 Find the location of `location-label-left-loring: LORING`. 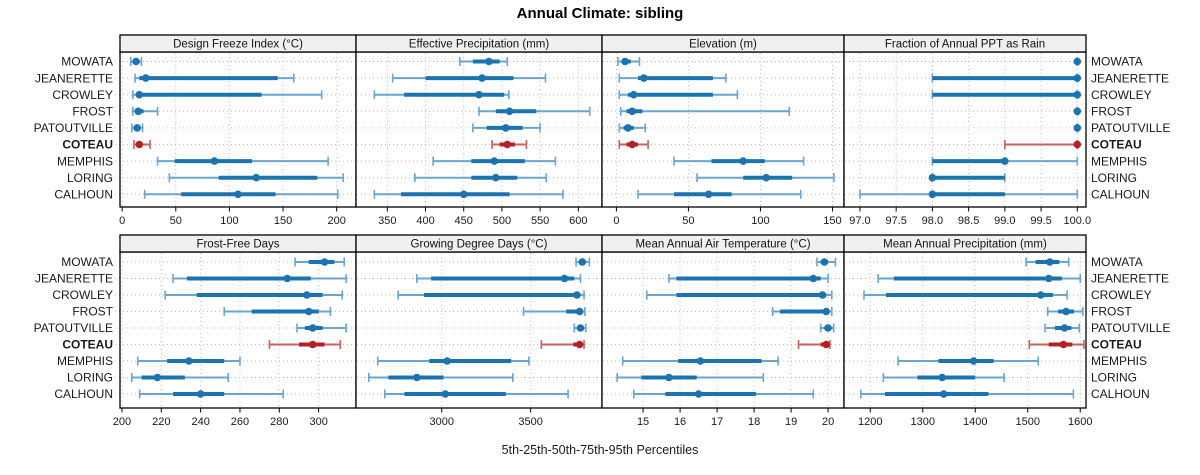

location-label-left-loring: LORING is located at coordinates (90, 378).